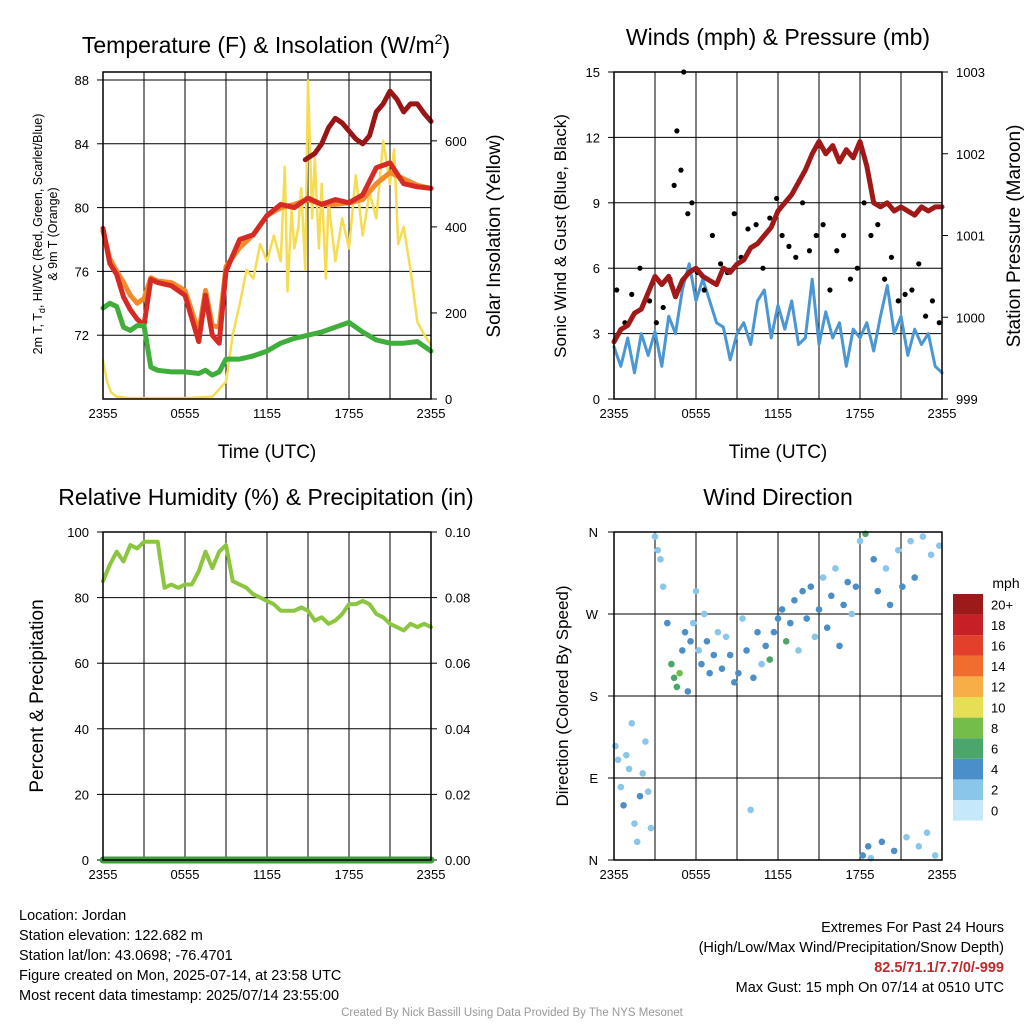 The height and width of the screenshot is (1024, 1024). What do you see at coordinates (126, 956) in the screenshot?
I see `latlon-text: Station lat/lon: 43.0698; -76.4701` at bounding box center [126, 956].